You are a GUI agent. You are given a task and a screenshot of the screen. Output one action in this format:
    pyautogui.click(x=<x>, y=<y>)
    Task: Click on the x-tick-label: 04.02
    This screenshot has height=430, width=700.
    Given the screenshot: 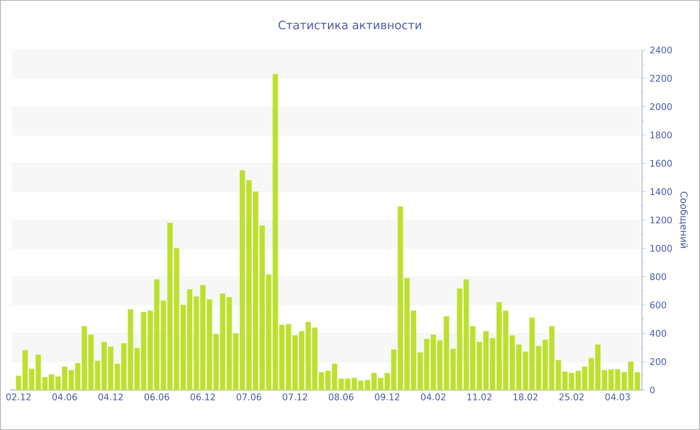 What is the action you would take?
    pyautogui.click(x=433, y=397)
    